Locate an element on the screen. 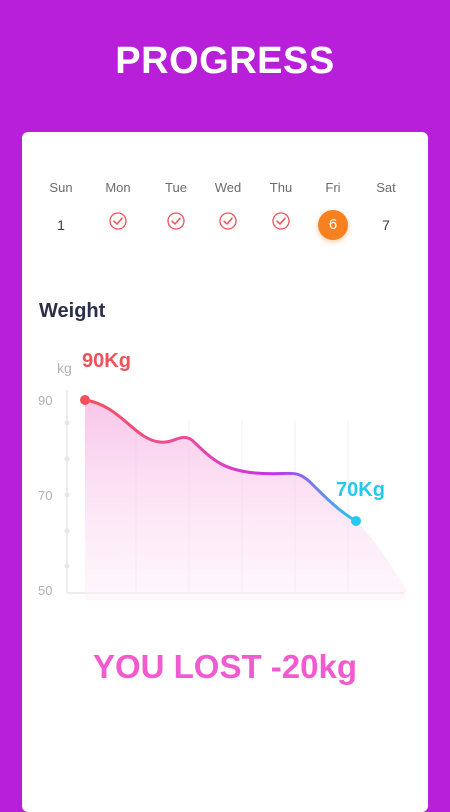 Image resolution: width=450 pixels, height=812 pixels. day-tue: Tue is located at coordinates (176, 208).